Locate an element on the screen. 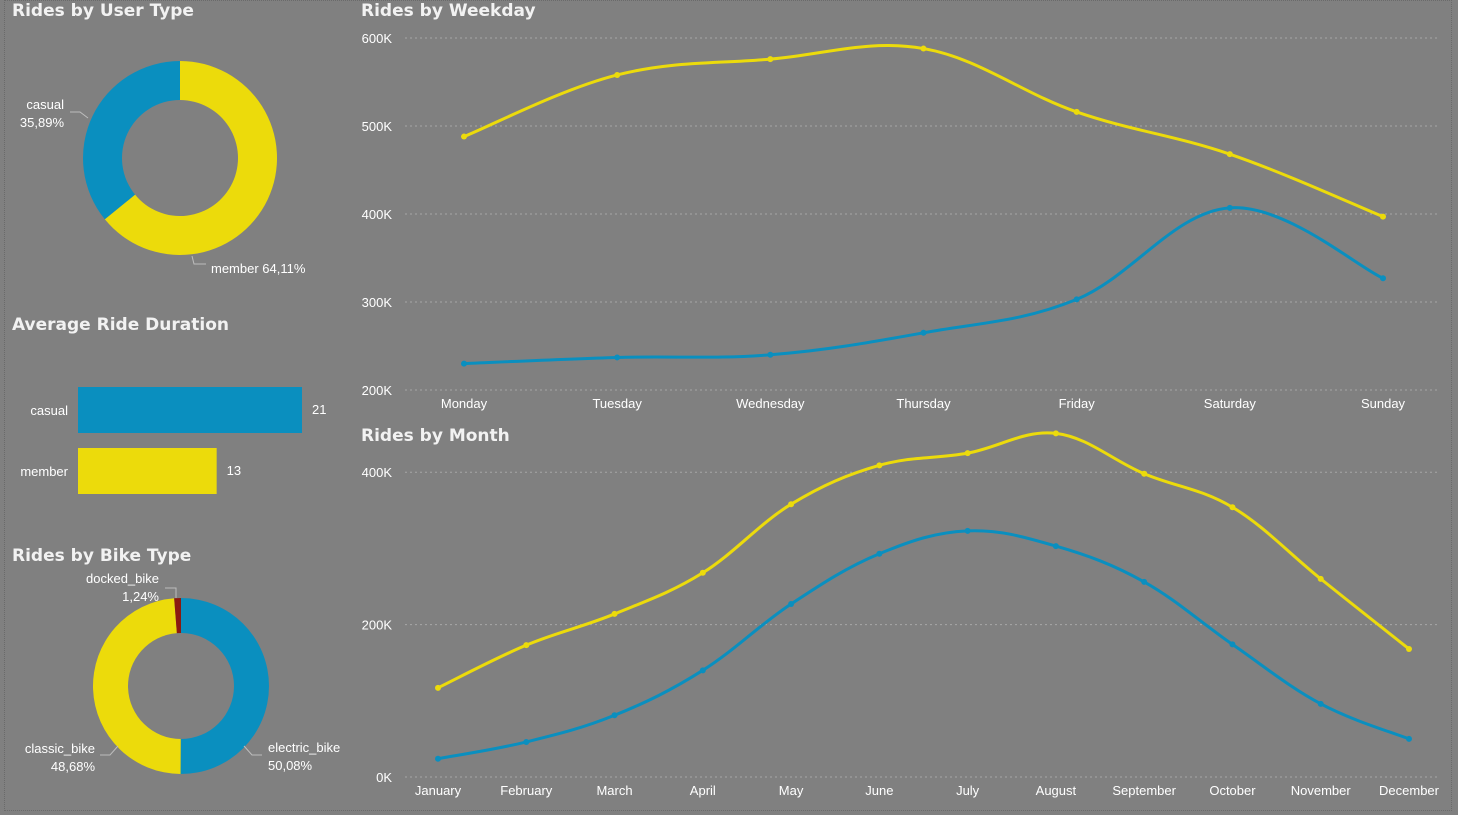  avg-duration-title: Average Ride Duration is located at coordinates (120, 325).